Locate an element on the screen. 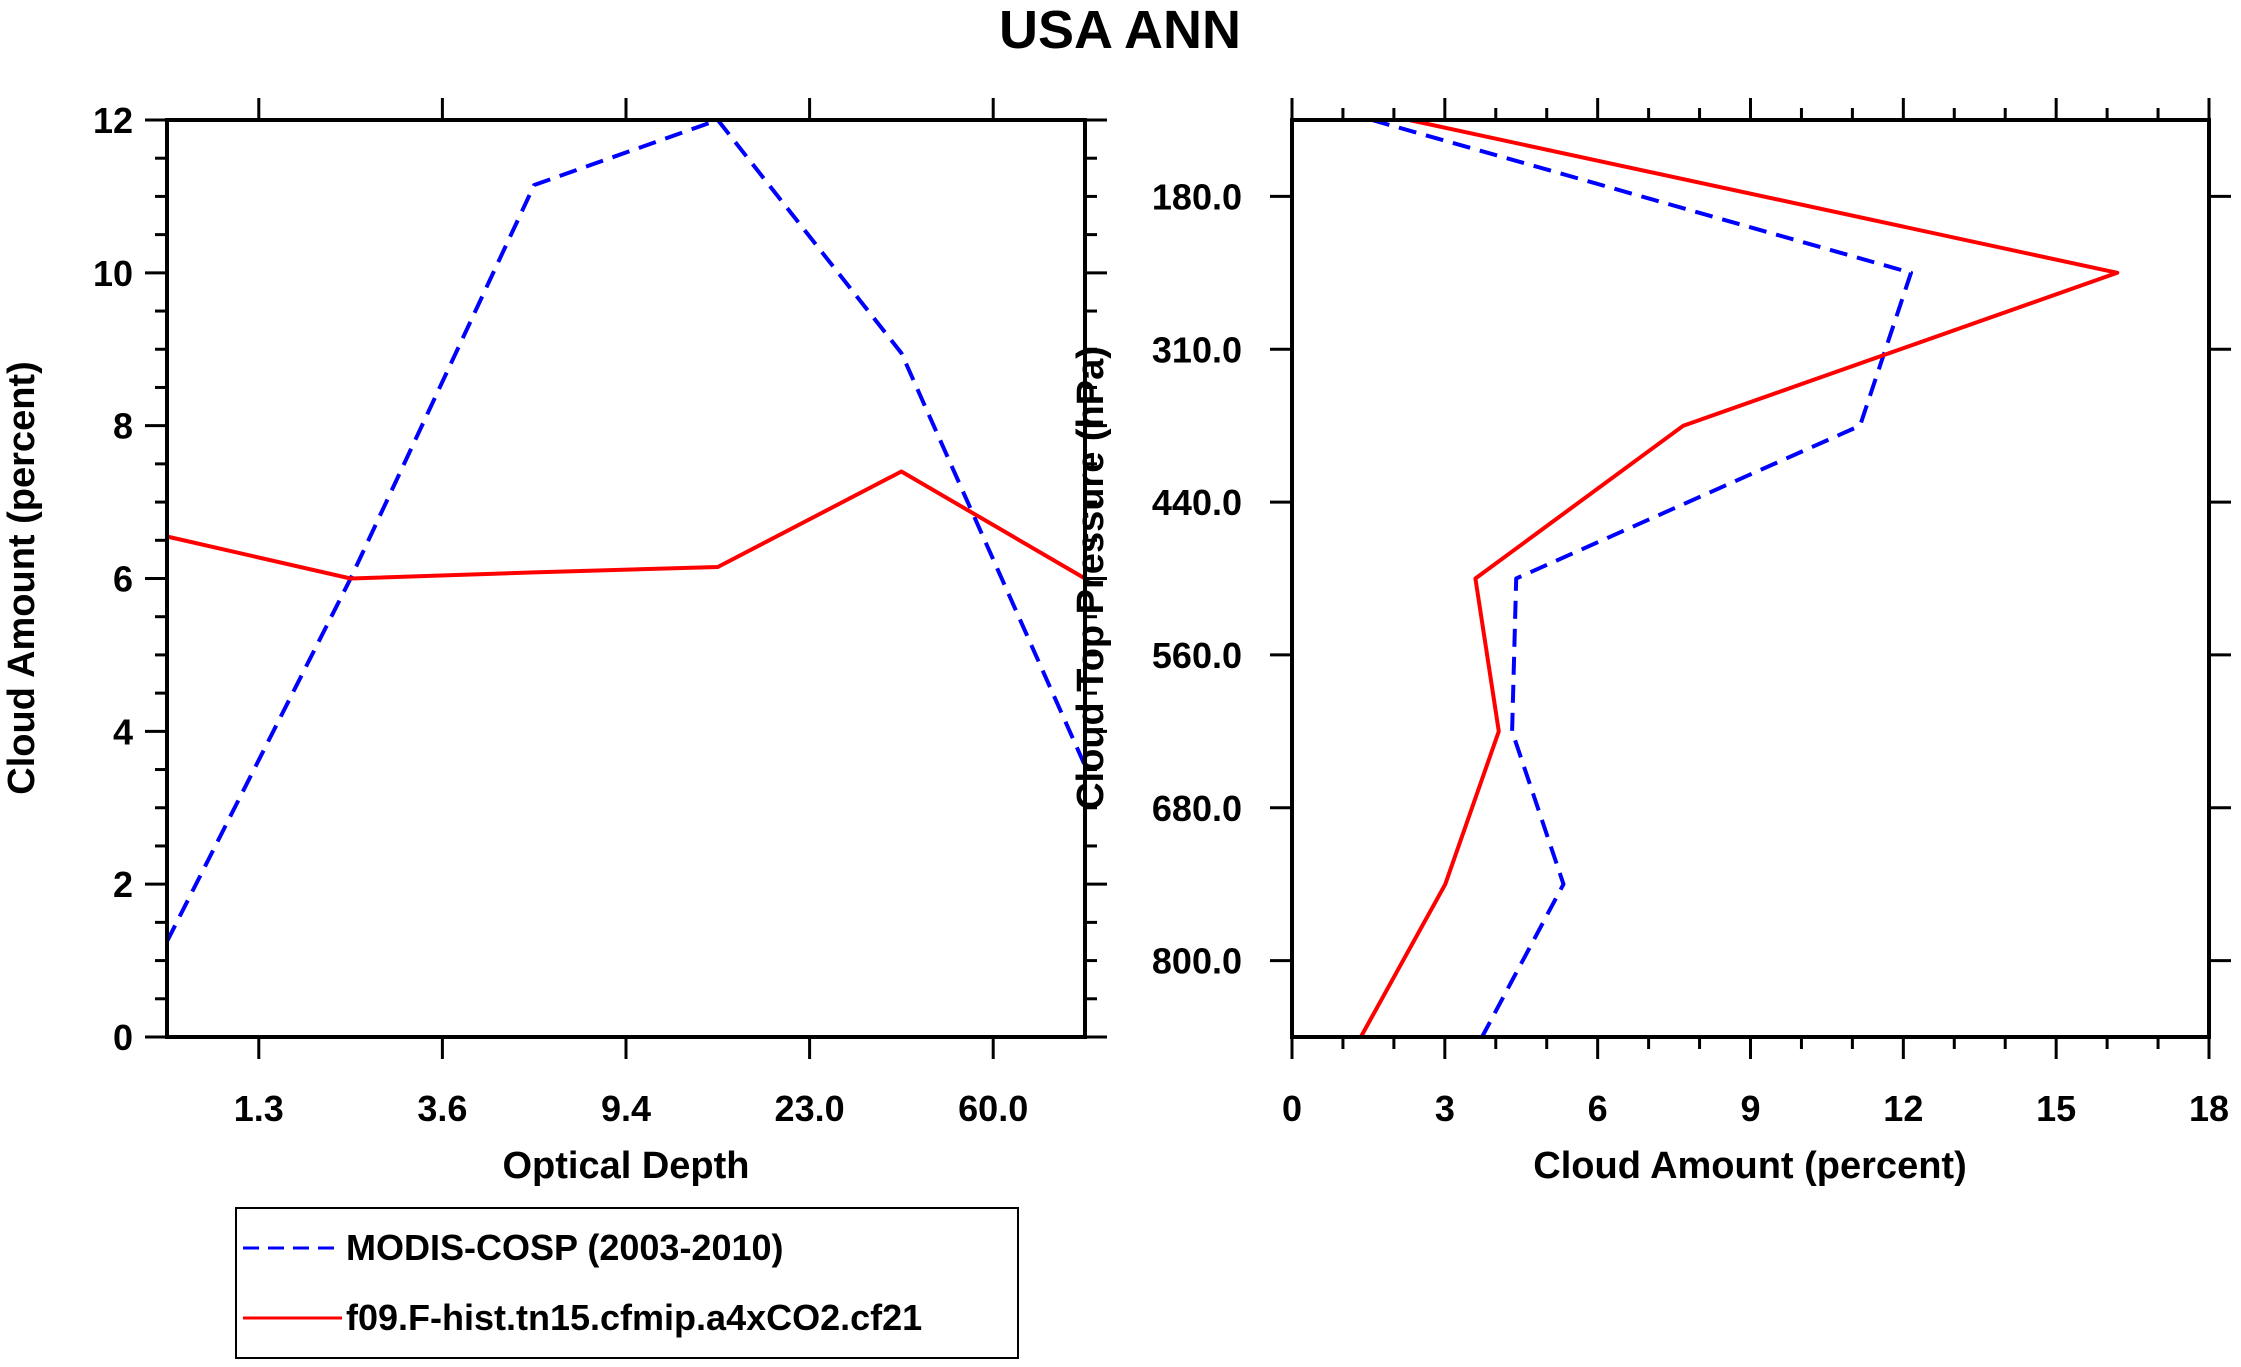 This screenshot has height=1367, width=2241. left-y-axis-label: Cloud Amount (percent) is located at coordinates (22, 577).